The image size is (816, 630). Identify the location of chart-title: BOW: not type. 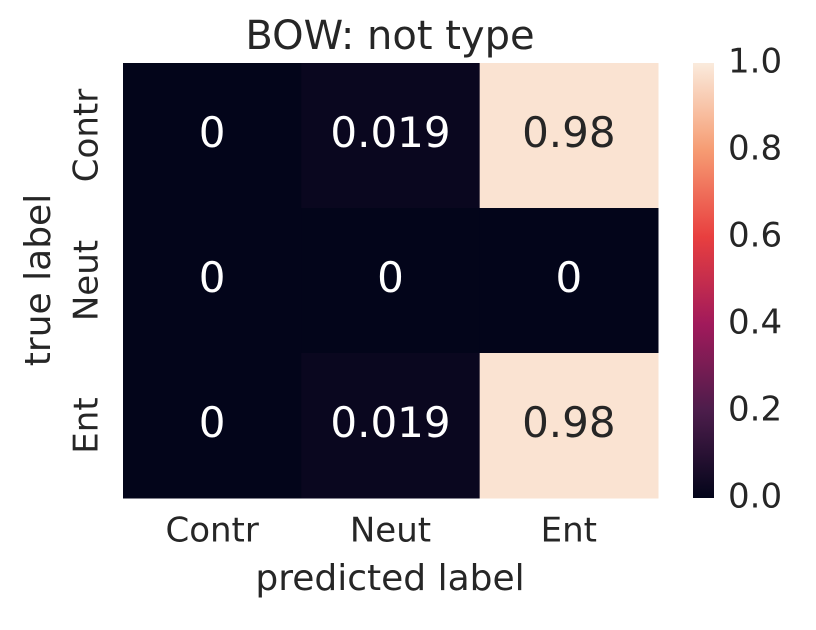
(389, 36).